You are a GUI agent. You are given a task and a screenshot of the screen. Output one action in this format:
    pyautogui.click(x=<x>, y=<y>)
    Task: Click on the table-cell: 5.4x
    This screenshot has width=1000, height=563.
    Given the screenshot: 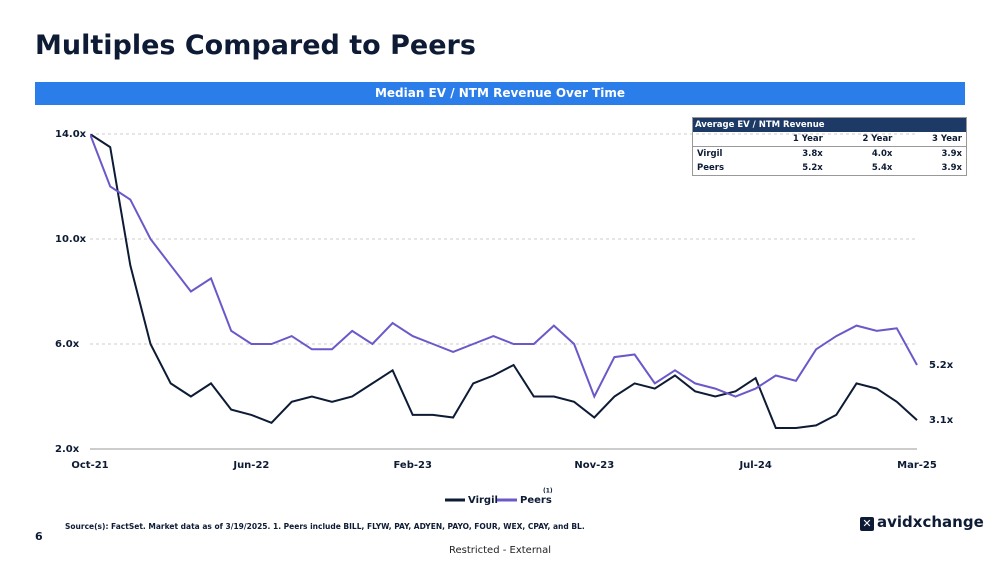 What is the action you would take?
    pyautogui.click(x=882, y=168)
    